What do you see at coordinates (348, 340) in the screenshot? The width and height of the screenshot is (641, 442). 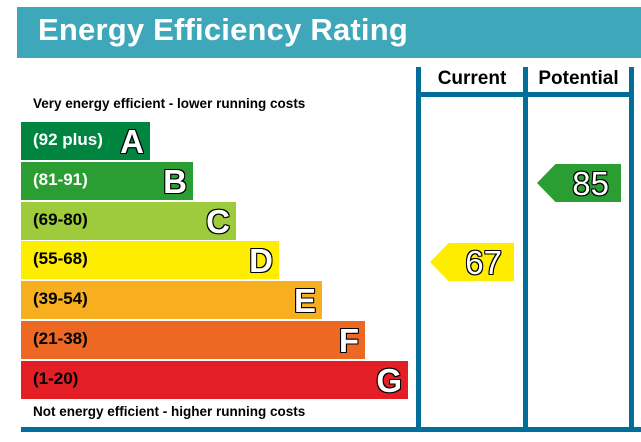 I see `band-letter: F` at bounding box center [348, 340].